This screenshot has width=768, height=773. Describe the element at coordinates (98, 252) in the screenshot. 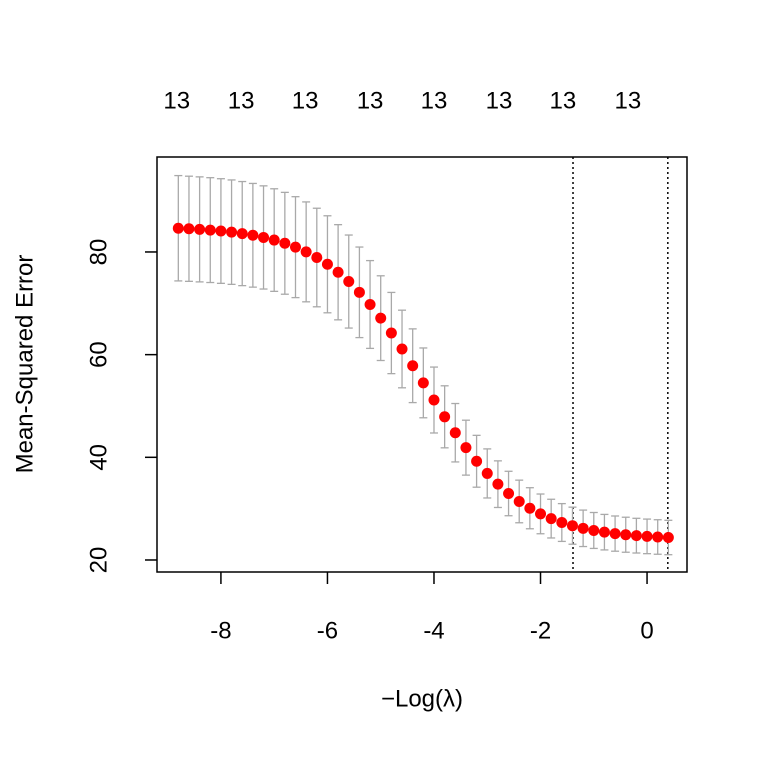

I see `y-tick-label: 80` at that location.